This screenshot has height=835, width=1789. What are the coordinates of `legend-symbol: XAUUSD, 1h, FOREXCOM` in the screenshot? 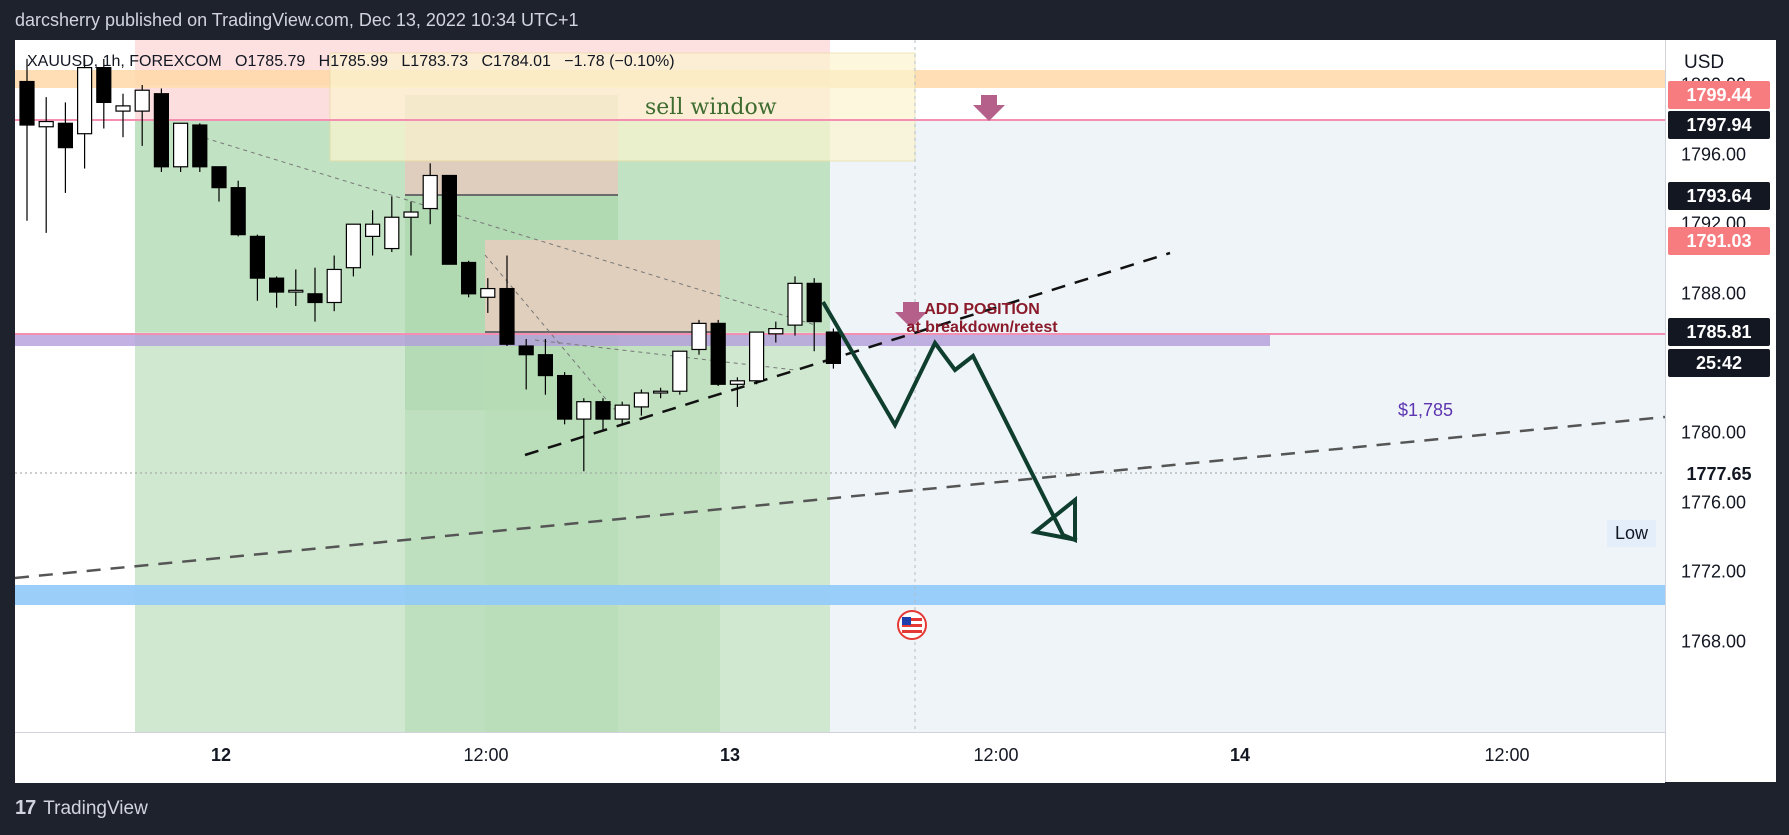 It's located at (124, 61).